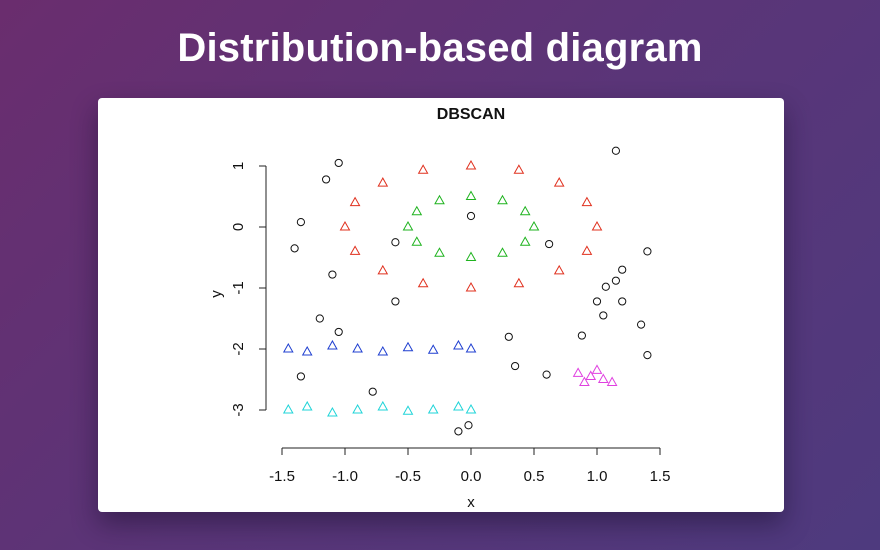  What do you see at coordinates (471, 476) in the screenshot?
I see `x-tick-label: 0.0` at bounding box center [471, 476].